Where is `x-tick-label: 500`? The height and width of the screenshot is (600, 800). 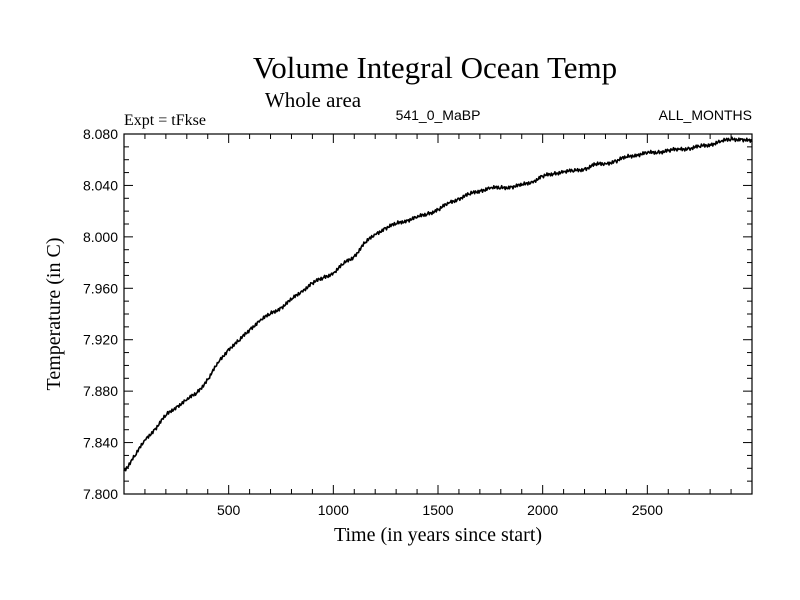
x-tick-label: 500 is located at coordinates (229, 510).